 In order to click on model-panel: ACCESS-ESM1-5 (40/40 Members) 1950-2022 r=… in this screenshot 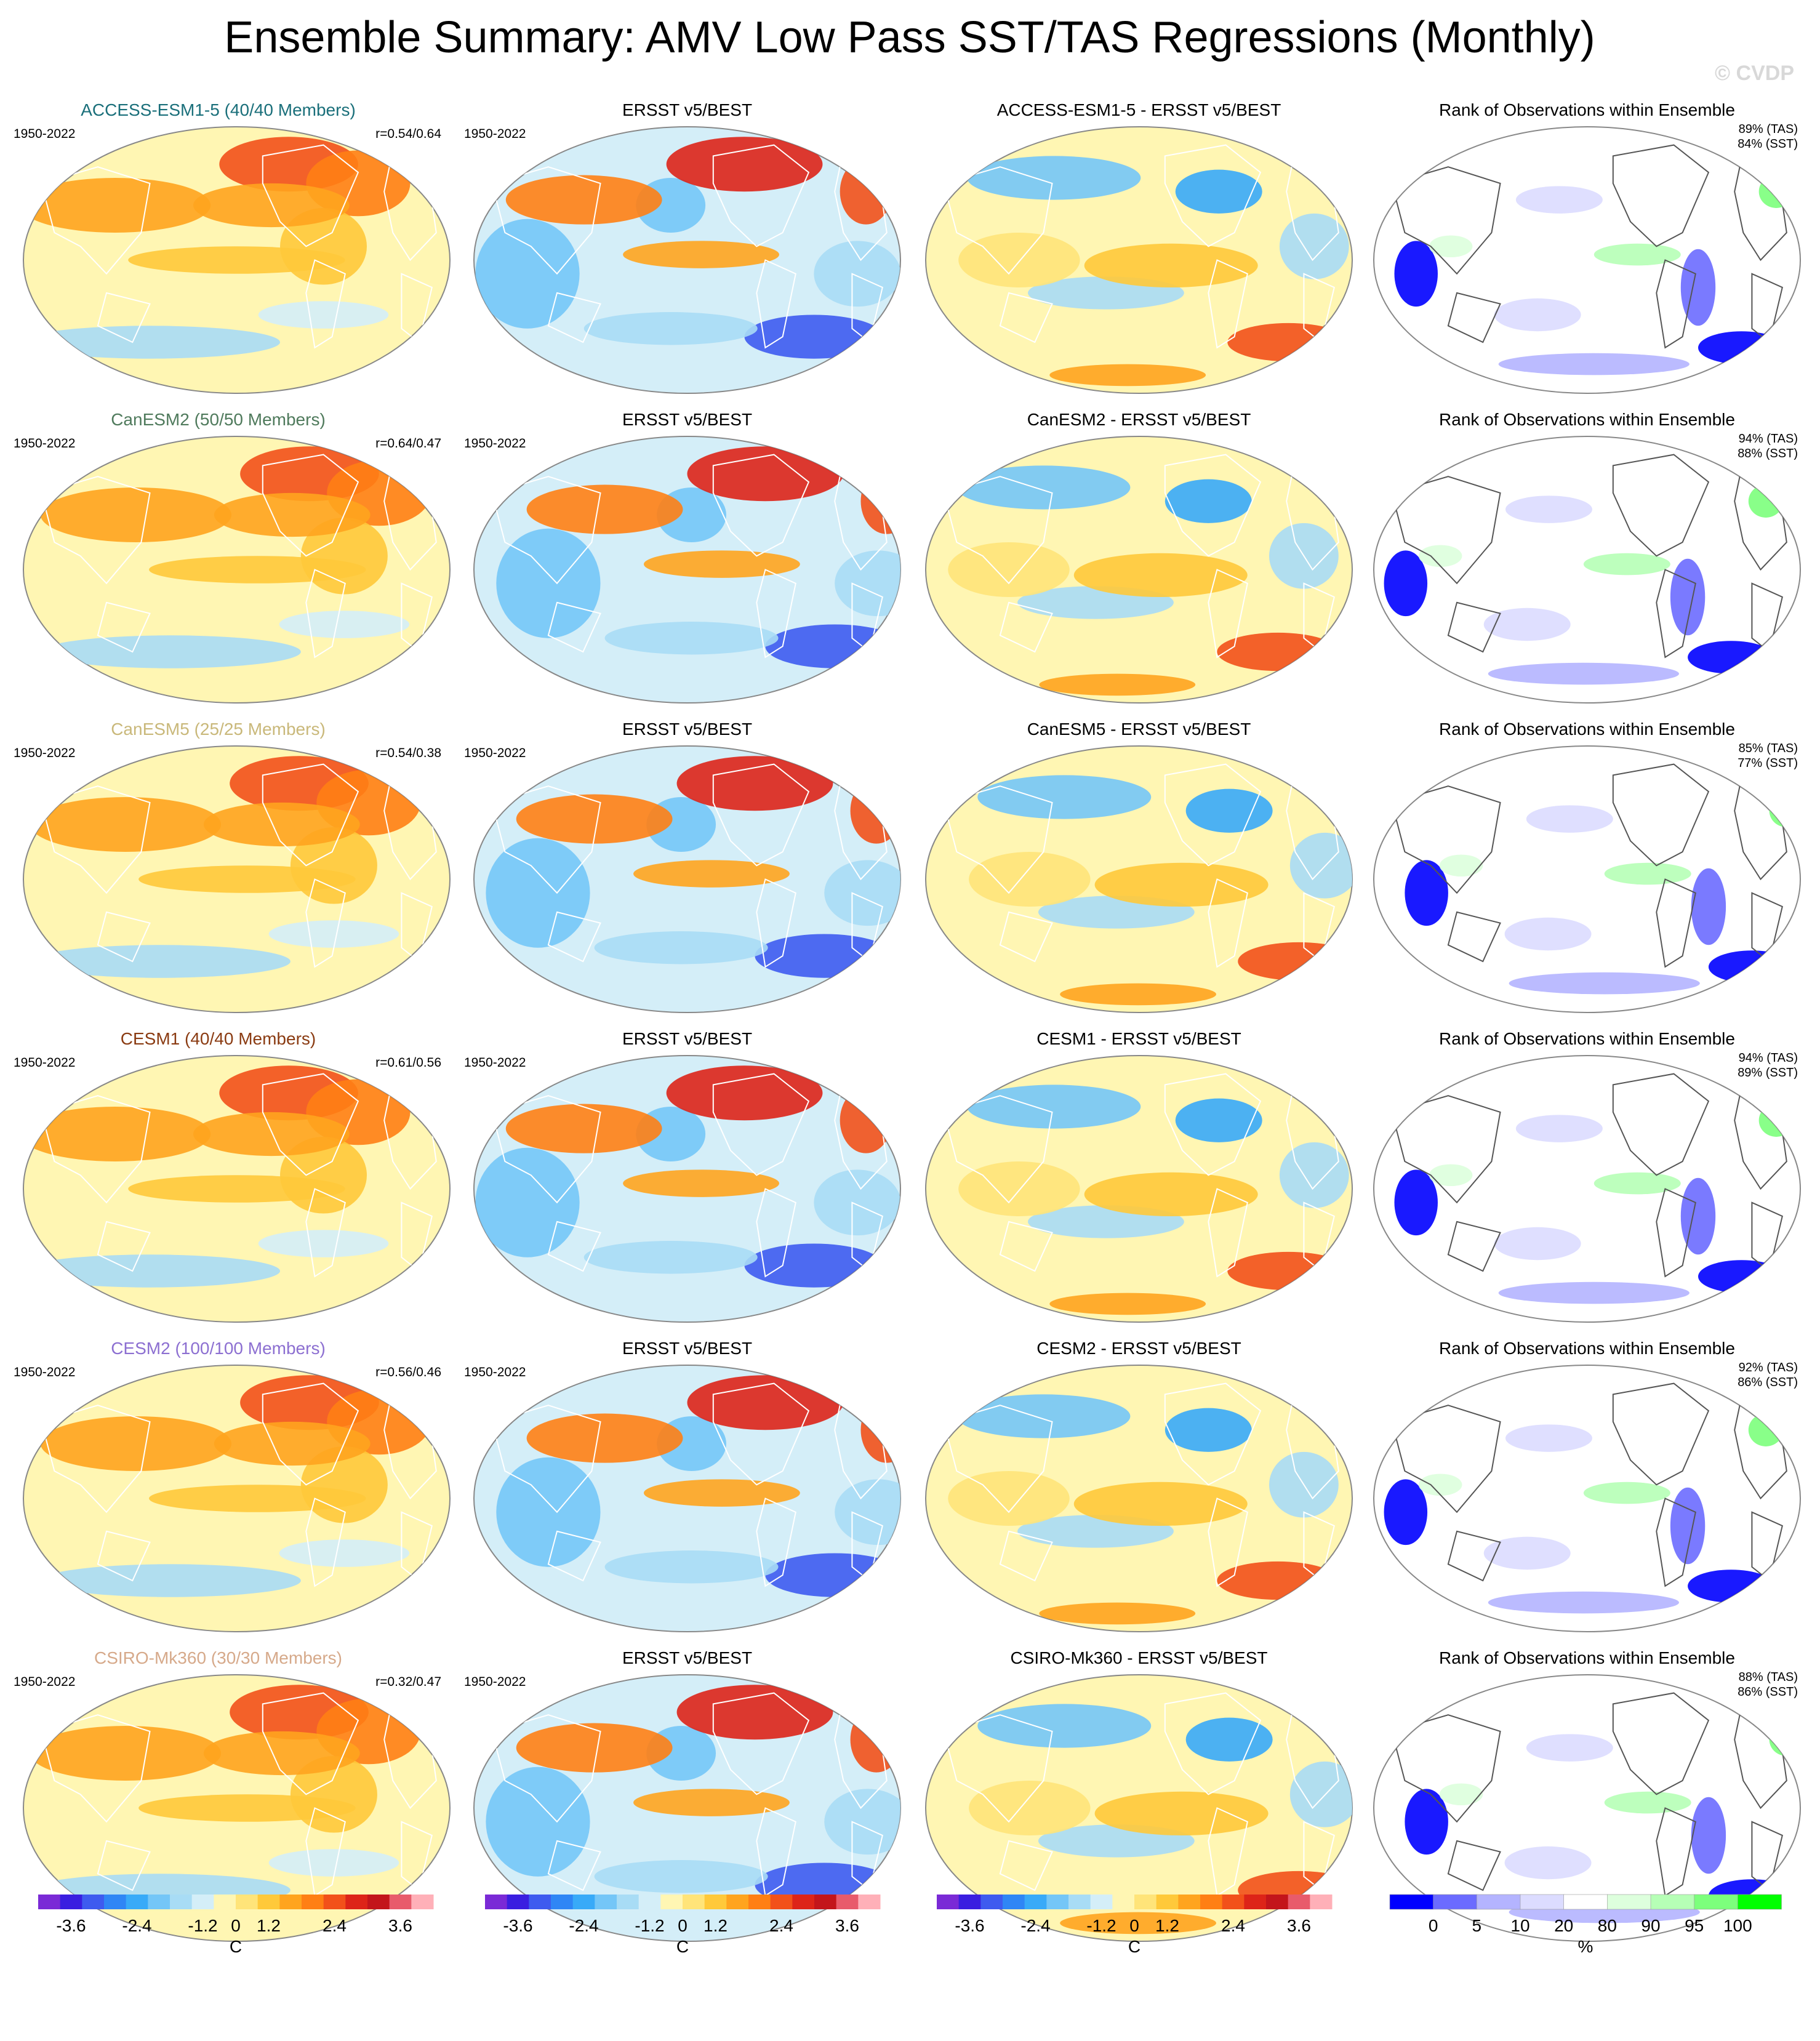, I will do `click(233, 247)`.